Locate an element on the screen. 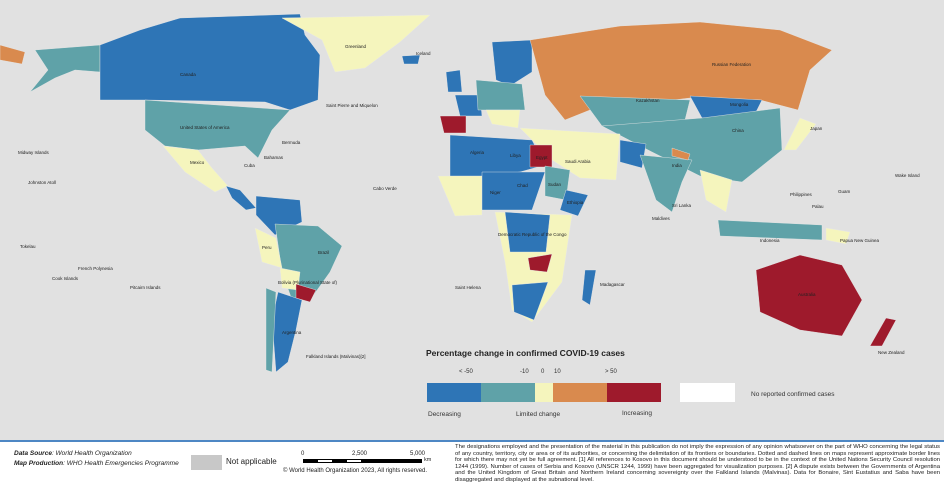 The height and width of the screenshot is (491, 944). map-label: Wake Island is located at coordinates (907, 175).